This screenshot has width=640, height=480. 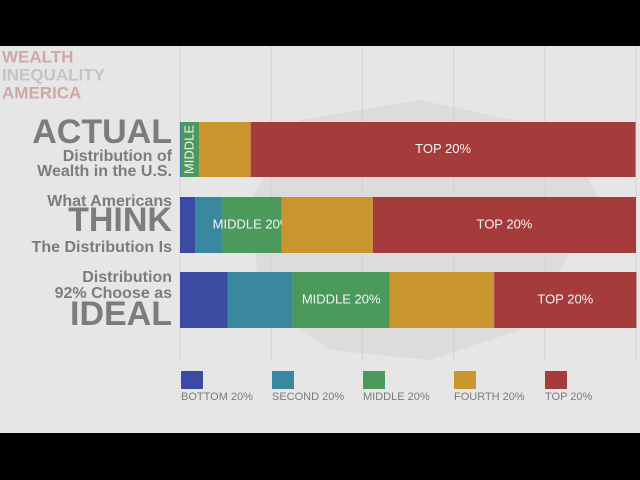 What do you see at coordinates (489, 397) in the screenshot?
I see `legend-label: FOURTH 20%` at bounding box center [489, 397].